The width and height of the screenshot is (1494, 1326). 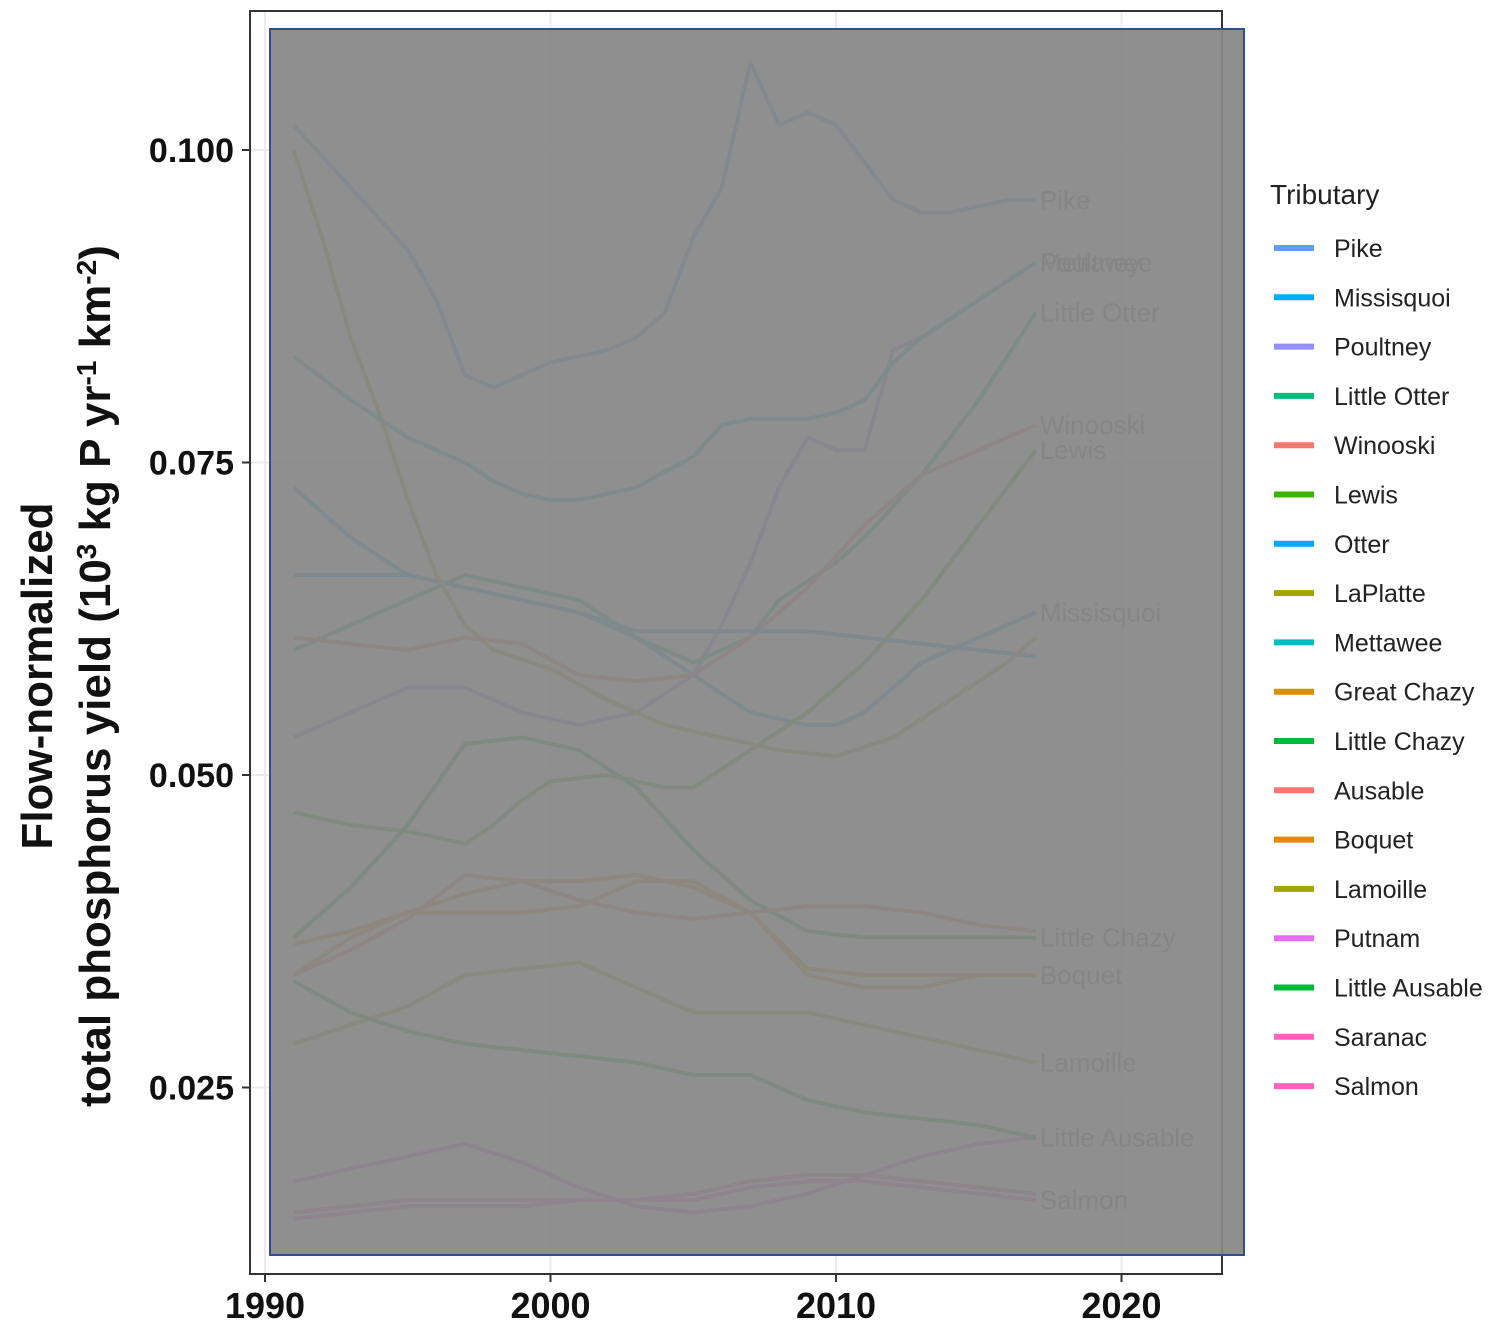 What do you see at coordinates (191, 464) in the screenshot?
I see `y-tick-label-0-075: 0.075` at bounding box center [191, 464].